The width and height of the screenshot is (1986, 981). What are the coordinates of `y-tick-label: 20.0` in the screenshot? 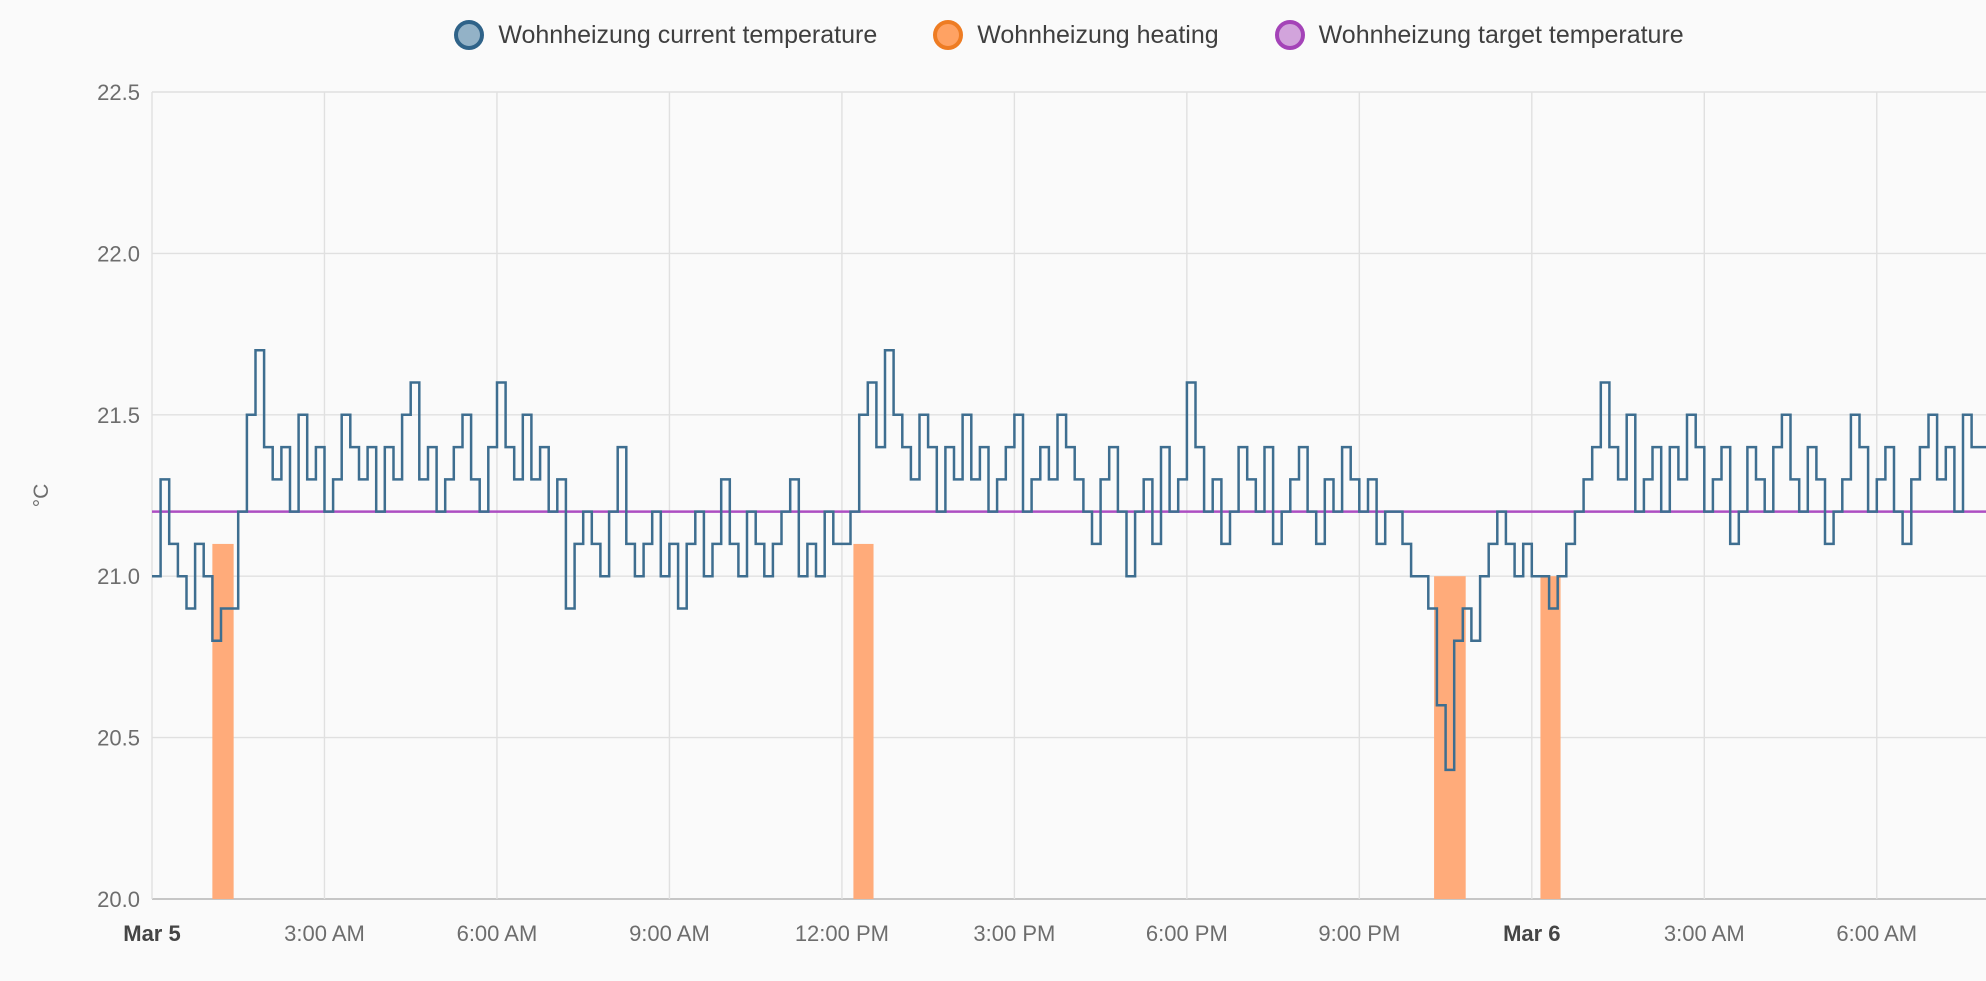 It's located at (118, 899).